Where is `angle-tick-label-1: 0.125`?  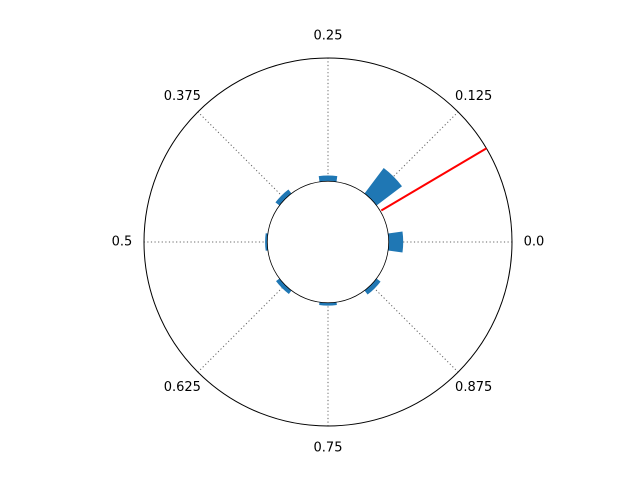 angle-tick-label-1: 0.125 is located at coordinates (473, 96).